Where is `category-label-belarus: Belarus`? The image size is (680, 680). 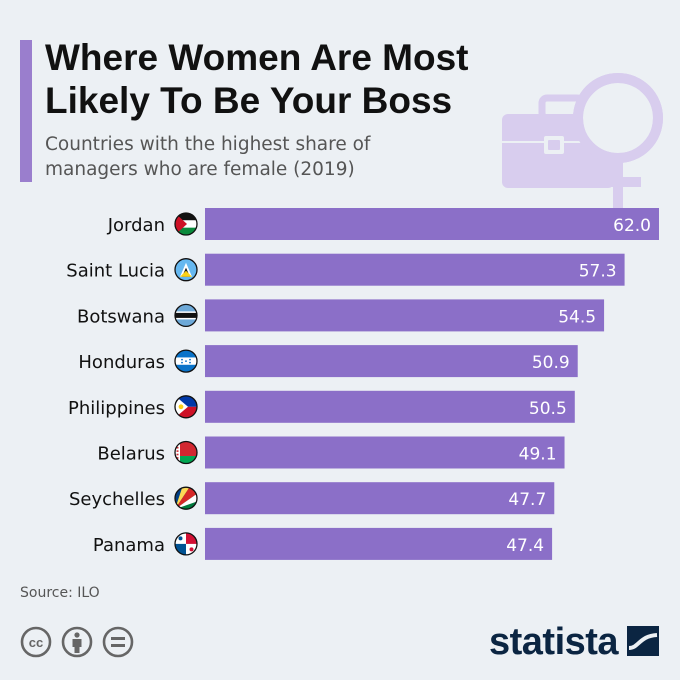 category-label-belarus: Belarus is located at coordinates (131, 454).